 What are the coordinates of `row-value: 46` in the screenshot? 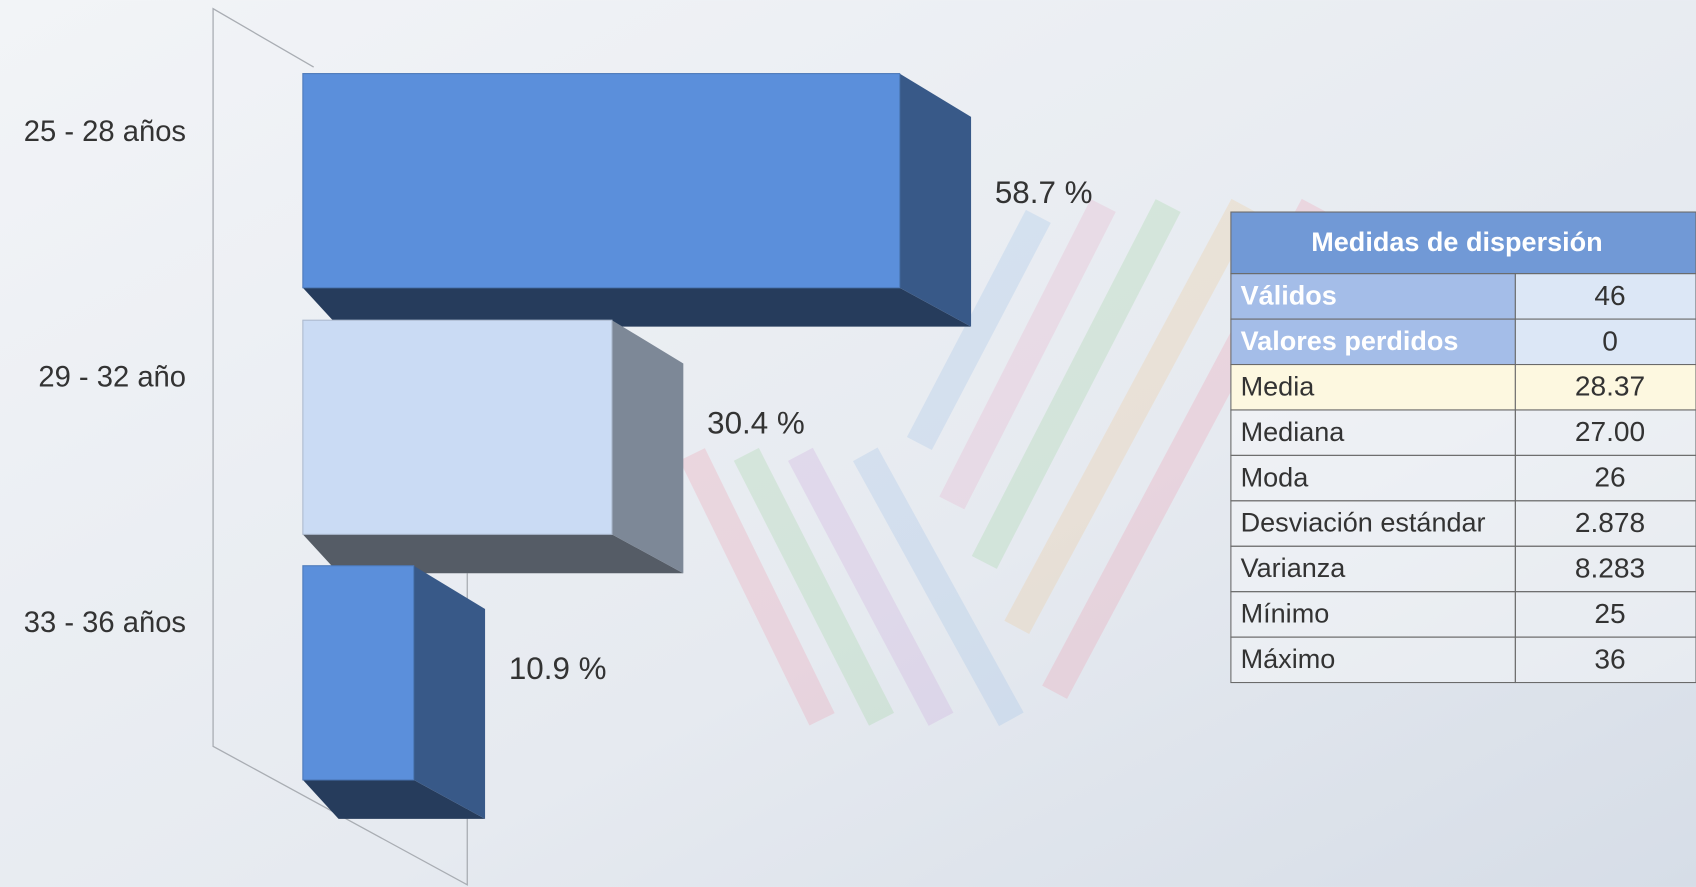 It's located at (1609, 295).